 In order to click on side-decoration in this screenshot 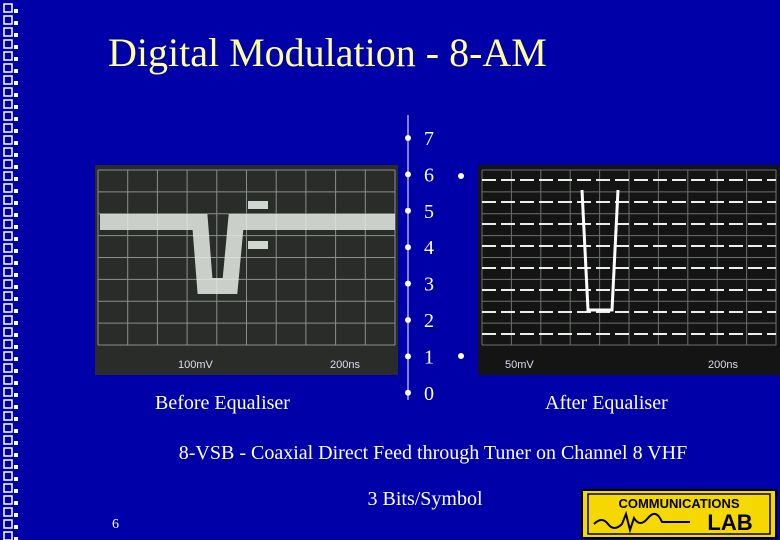, I will do `click(10, 271)`.